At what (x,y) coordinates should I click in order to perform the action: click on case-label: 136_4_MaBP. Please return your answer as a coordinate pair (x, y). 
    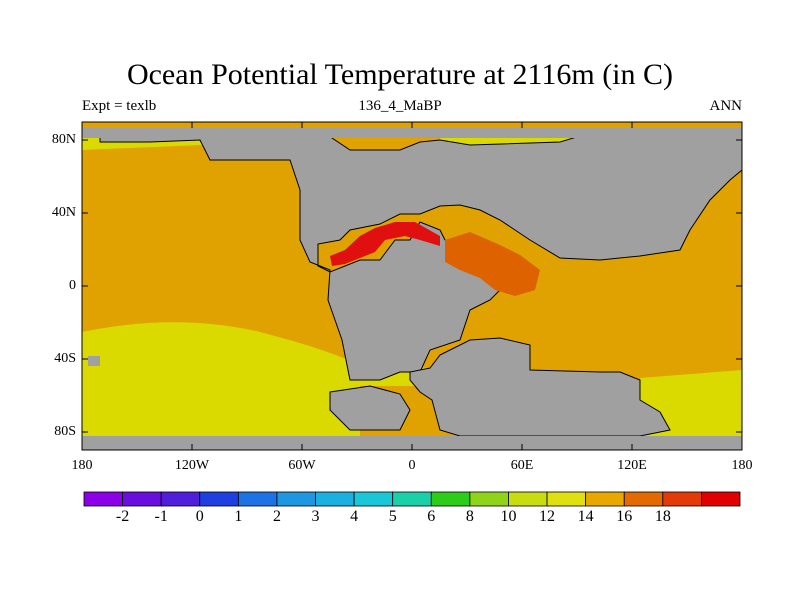
    Looking at the image, I should click on (400, 106).